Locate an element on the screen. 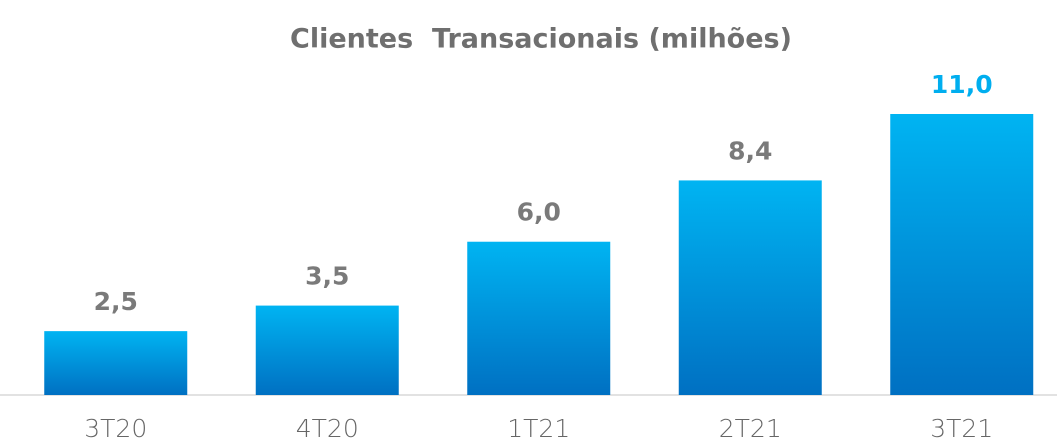 Image resolution: width=1057 pixels, height=444 pixels. value-label: 6,0 is located at coordinates (539, 212).